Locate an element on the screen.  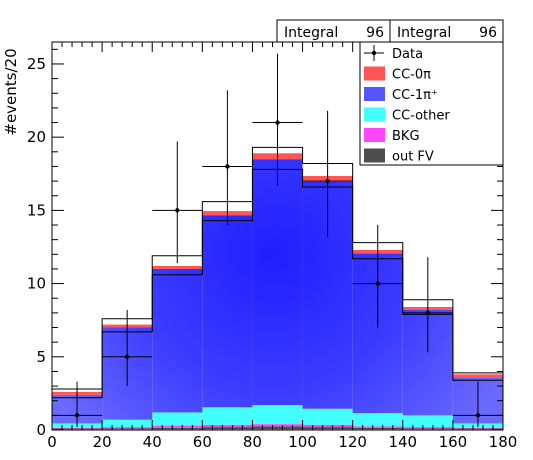
x-tick-label-8: 160 is located at coordinates (453, 442).